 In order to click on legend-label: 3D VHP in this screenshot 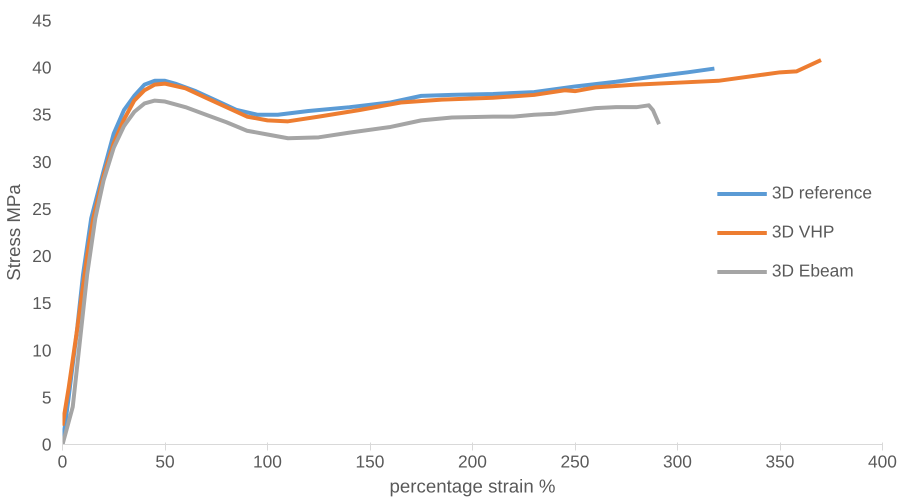, I will do `click(803, 232)`.